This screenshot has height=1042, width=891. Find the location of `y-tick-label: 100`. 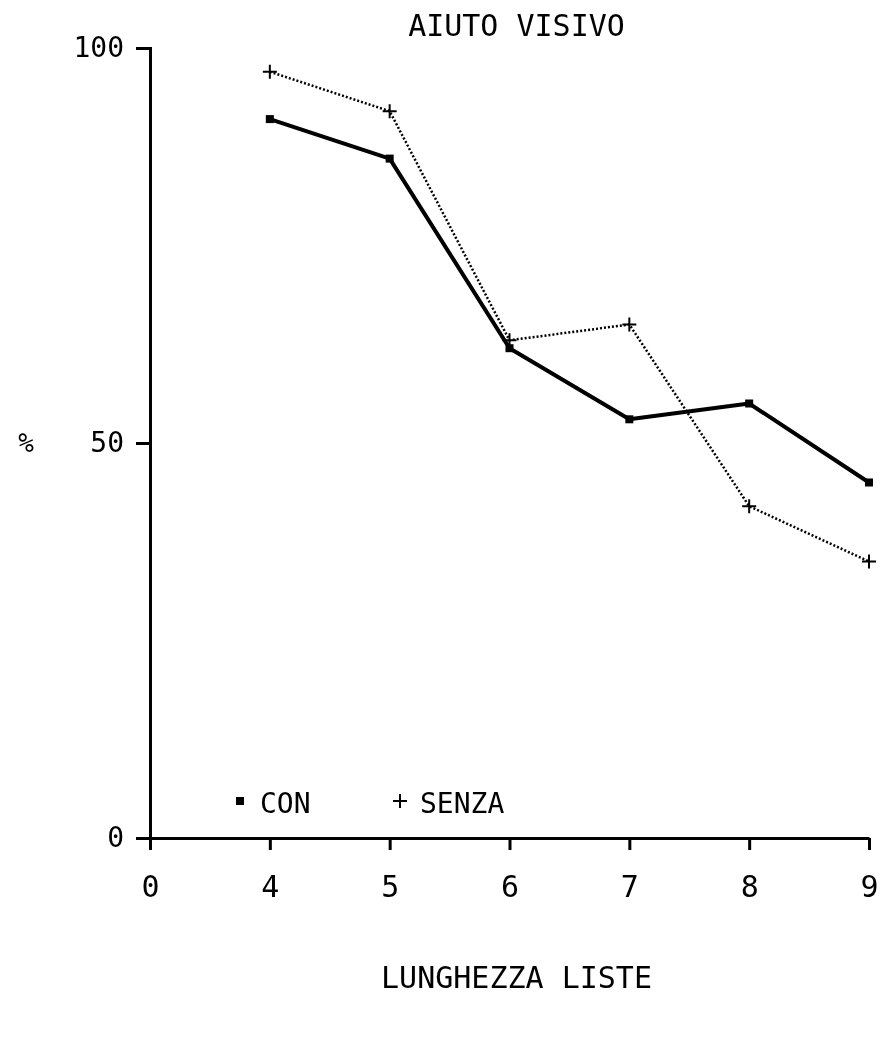

y-tick-label: 100 is located at coordinates (98, 48).